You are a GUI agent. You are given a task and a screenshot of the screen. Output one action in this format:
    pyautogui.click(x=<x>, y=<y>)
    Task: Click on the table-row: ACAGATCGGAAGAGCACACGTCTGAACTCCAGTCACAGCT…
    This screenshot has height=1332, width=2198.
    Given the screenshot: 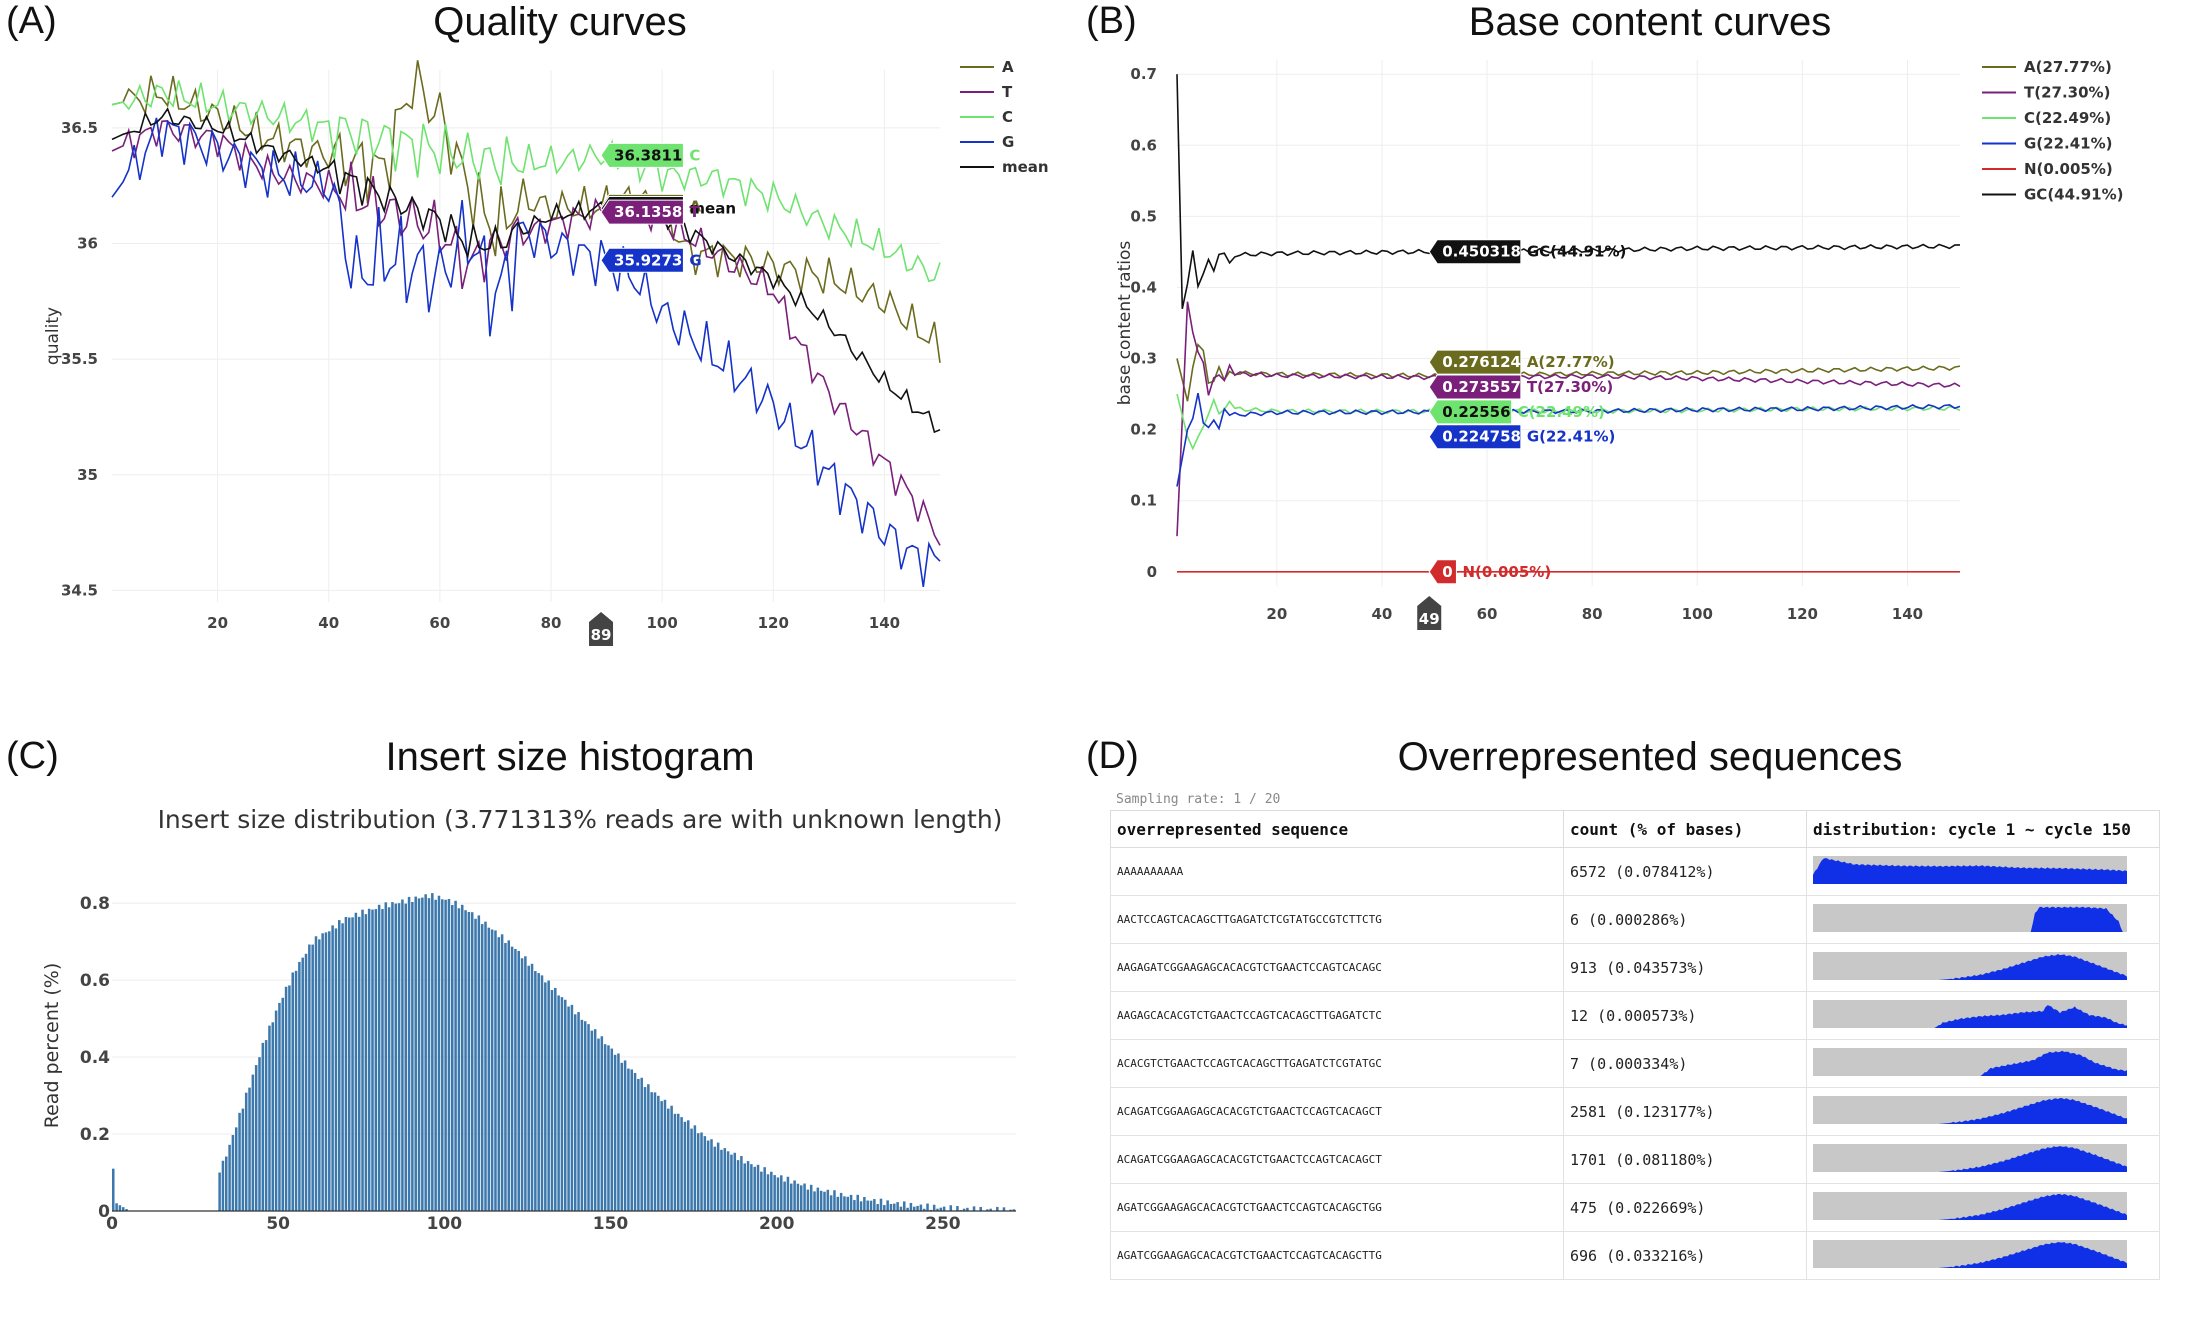 What is the action you would take?
    pyautogui.click(x=1635, y=1111)
    